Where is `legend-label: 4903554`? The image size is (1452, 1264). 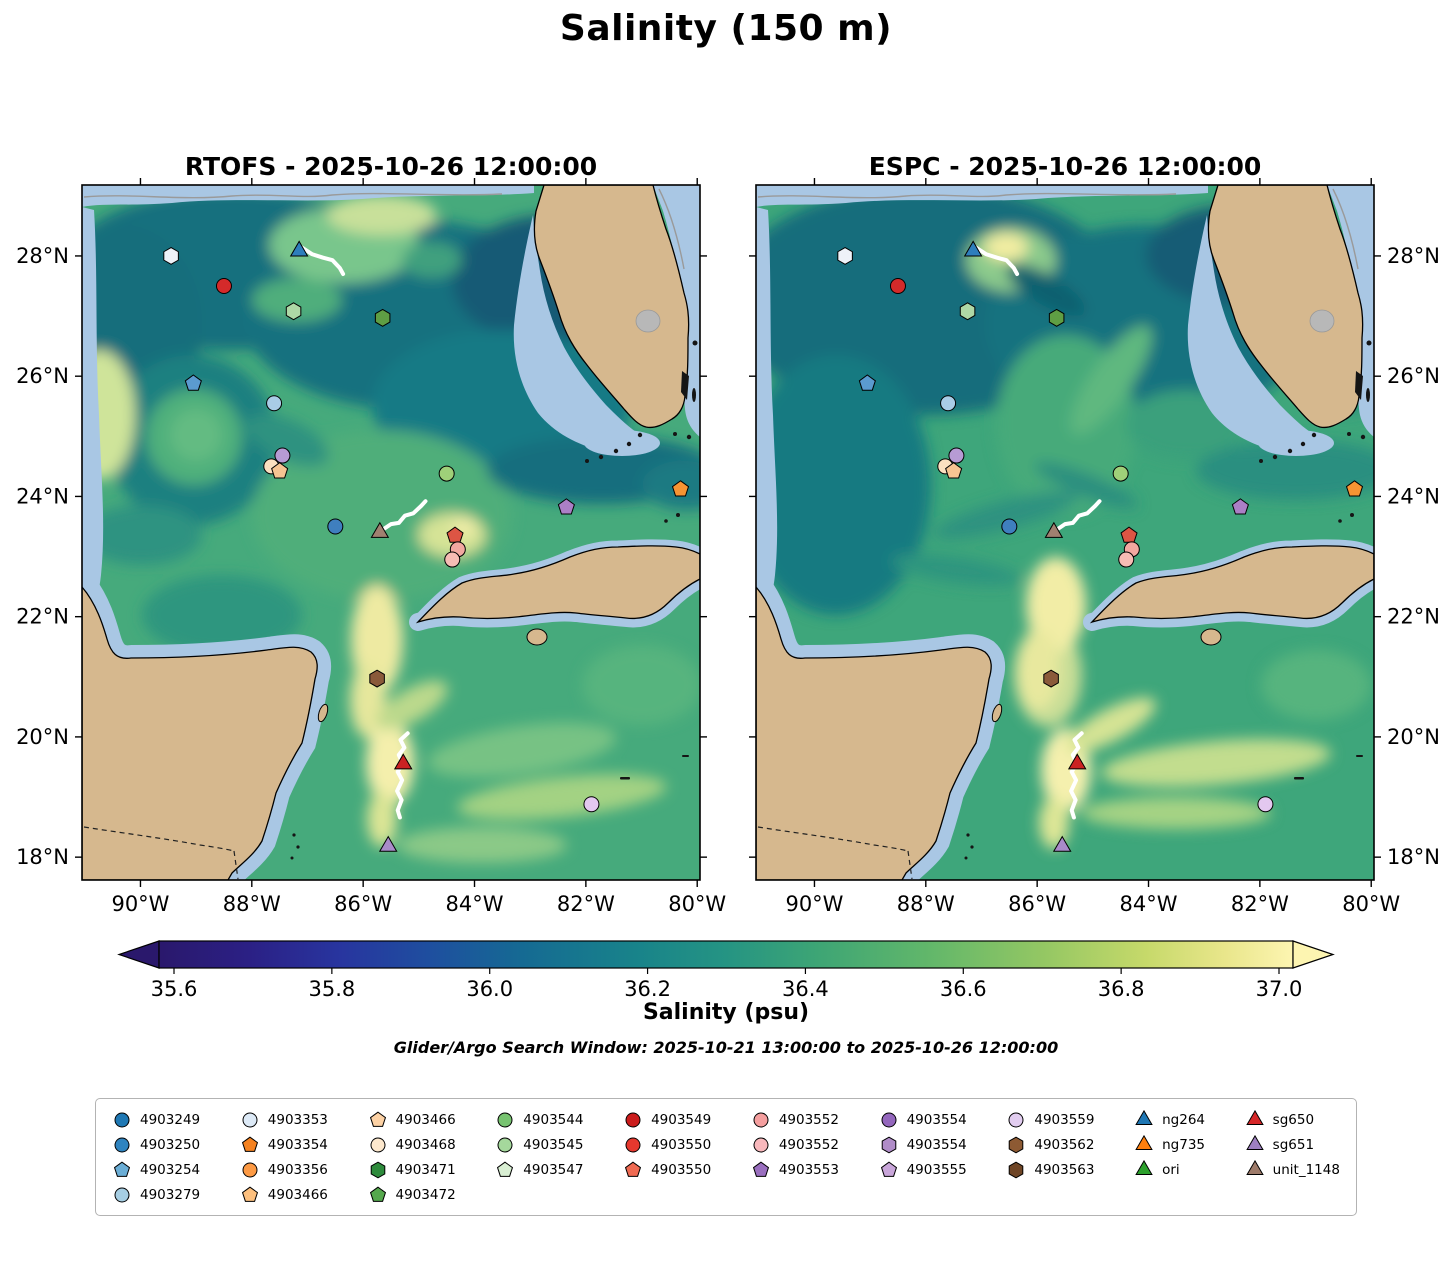
legend-label: 4903554 is located at coordinates (936, 1144).